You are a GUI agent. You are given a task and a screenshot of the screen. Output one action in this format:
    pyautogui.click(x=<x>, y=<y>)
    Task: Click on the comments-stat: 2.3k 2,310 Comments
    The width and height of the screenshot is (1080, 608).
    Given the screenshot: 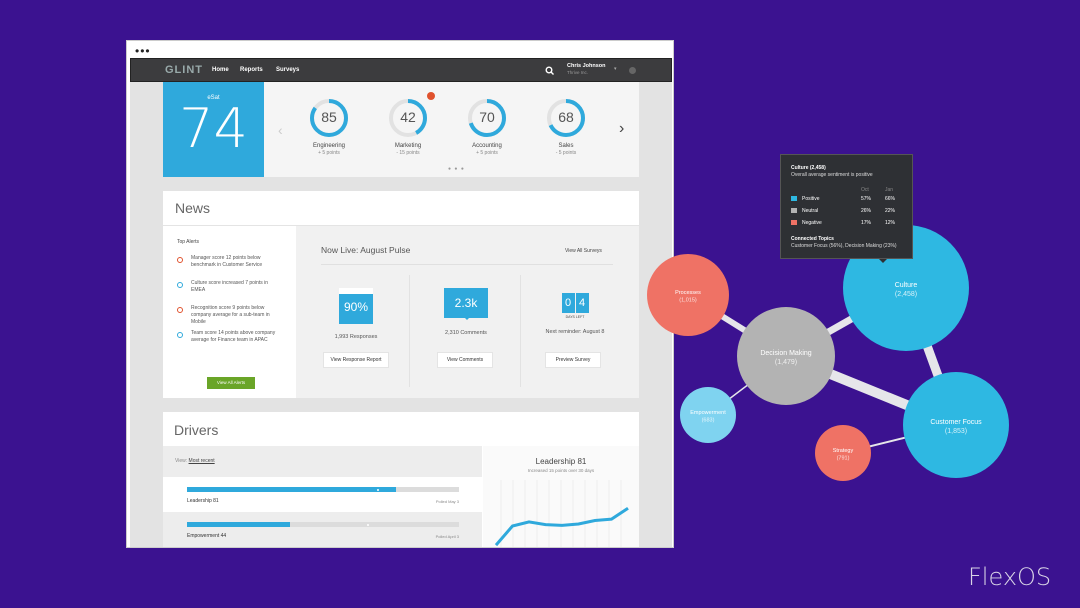 What is the action you would take?
    pyautogui.click(x=466, y=312)
    